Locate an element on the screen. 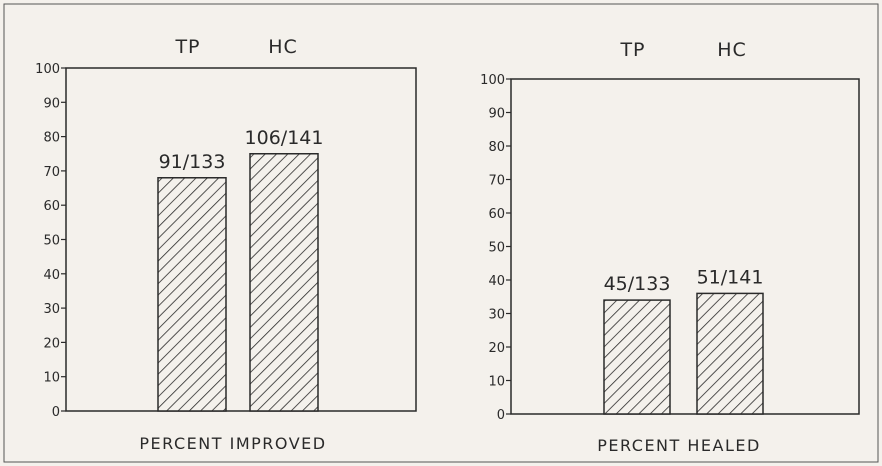 The height and width of the screenshot is (466, 882). labels: 45/133 51/141 TP HC is located at coordinates (684, 167).